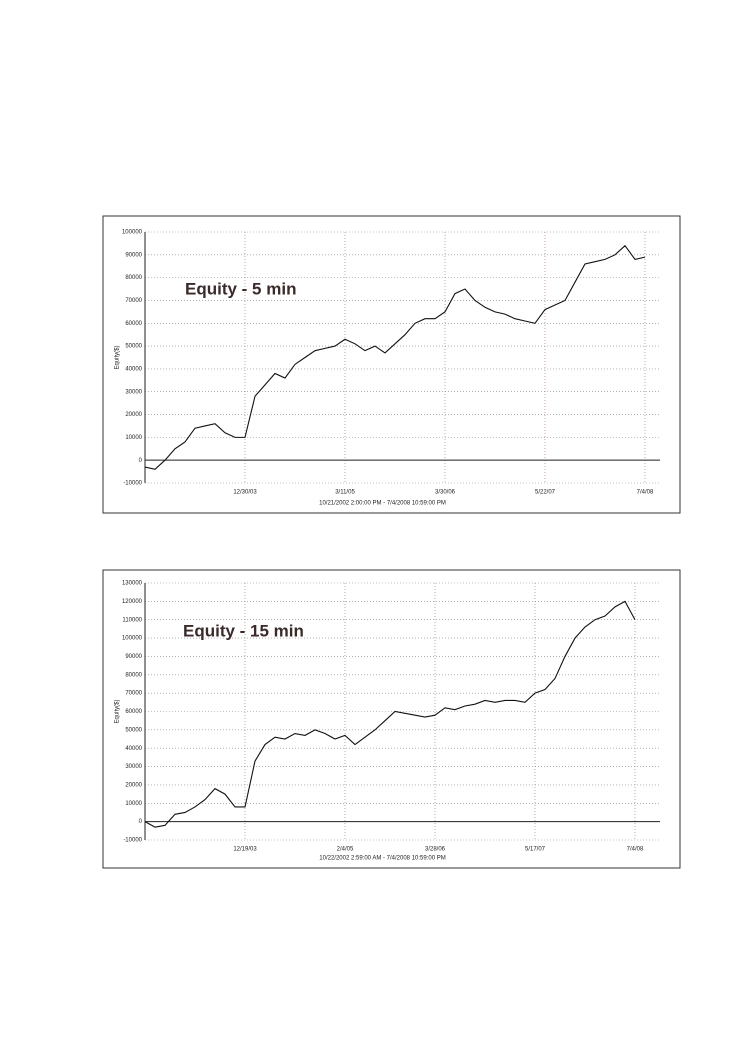  What do you see at coordinates (435, 850) in the screenshot?
I see `x-tick-label: 3/28/06` at bounding box center [435, 850].